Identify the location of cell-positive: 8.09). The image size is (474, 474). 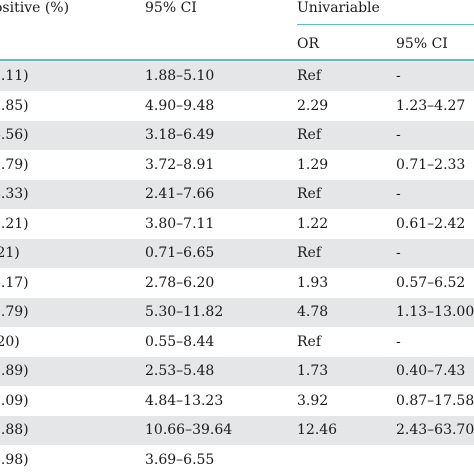
(14, 400).